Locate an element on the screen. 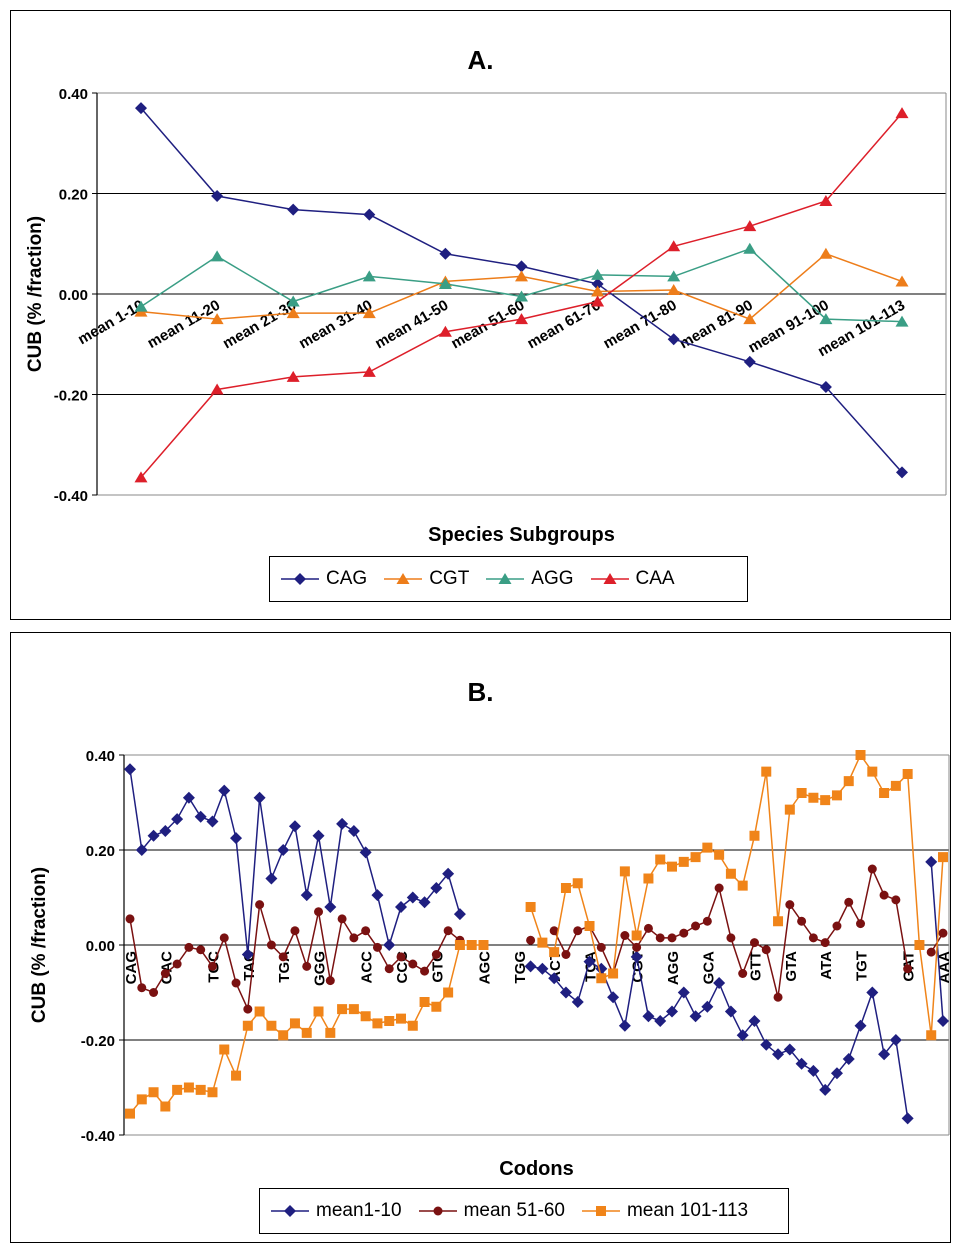 This screenshot has height=1245, width=954. legend-item-mean-101-113: mean 101-113 is located at coordinates (664, 1211).